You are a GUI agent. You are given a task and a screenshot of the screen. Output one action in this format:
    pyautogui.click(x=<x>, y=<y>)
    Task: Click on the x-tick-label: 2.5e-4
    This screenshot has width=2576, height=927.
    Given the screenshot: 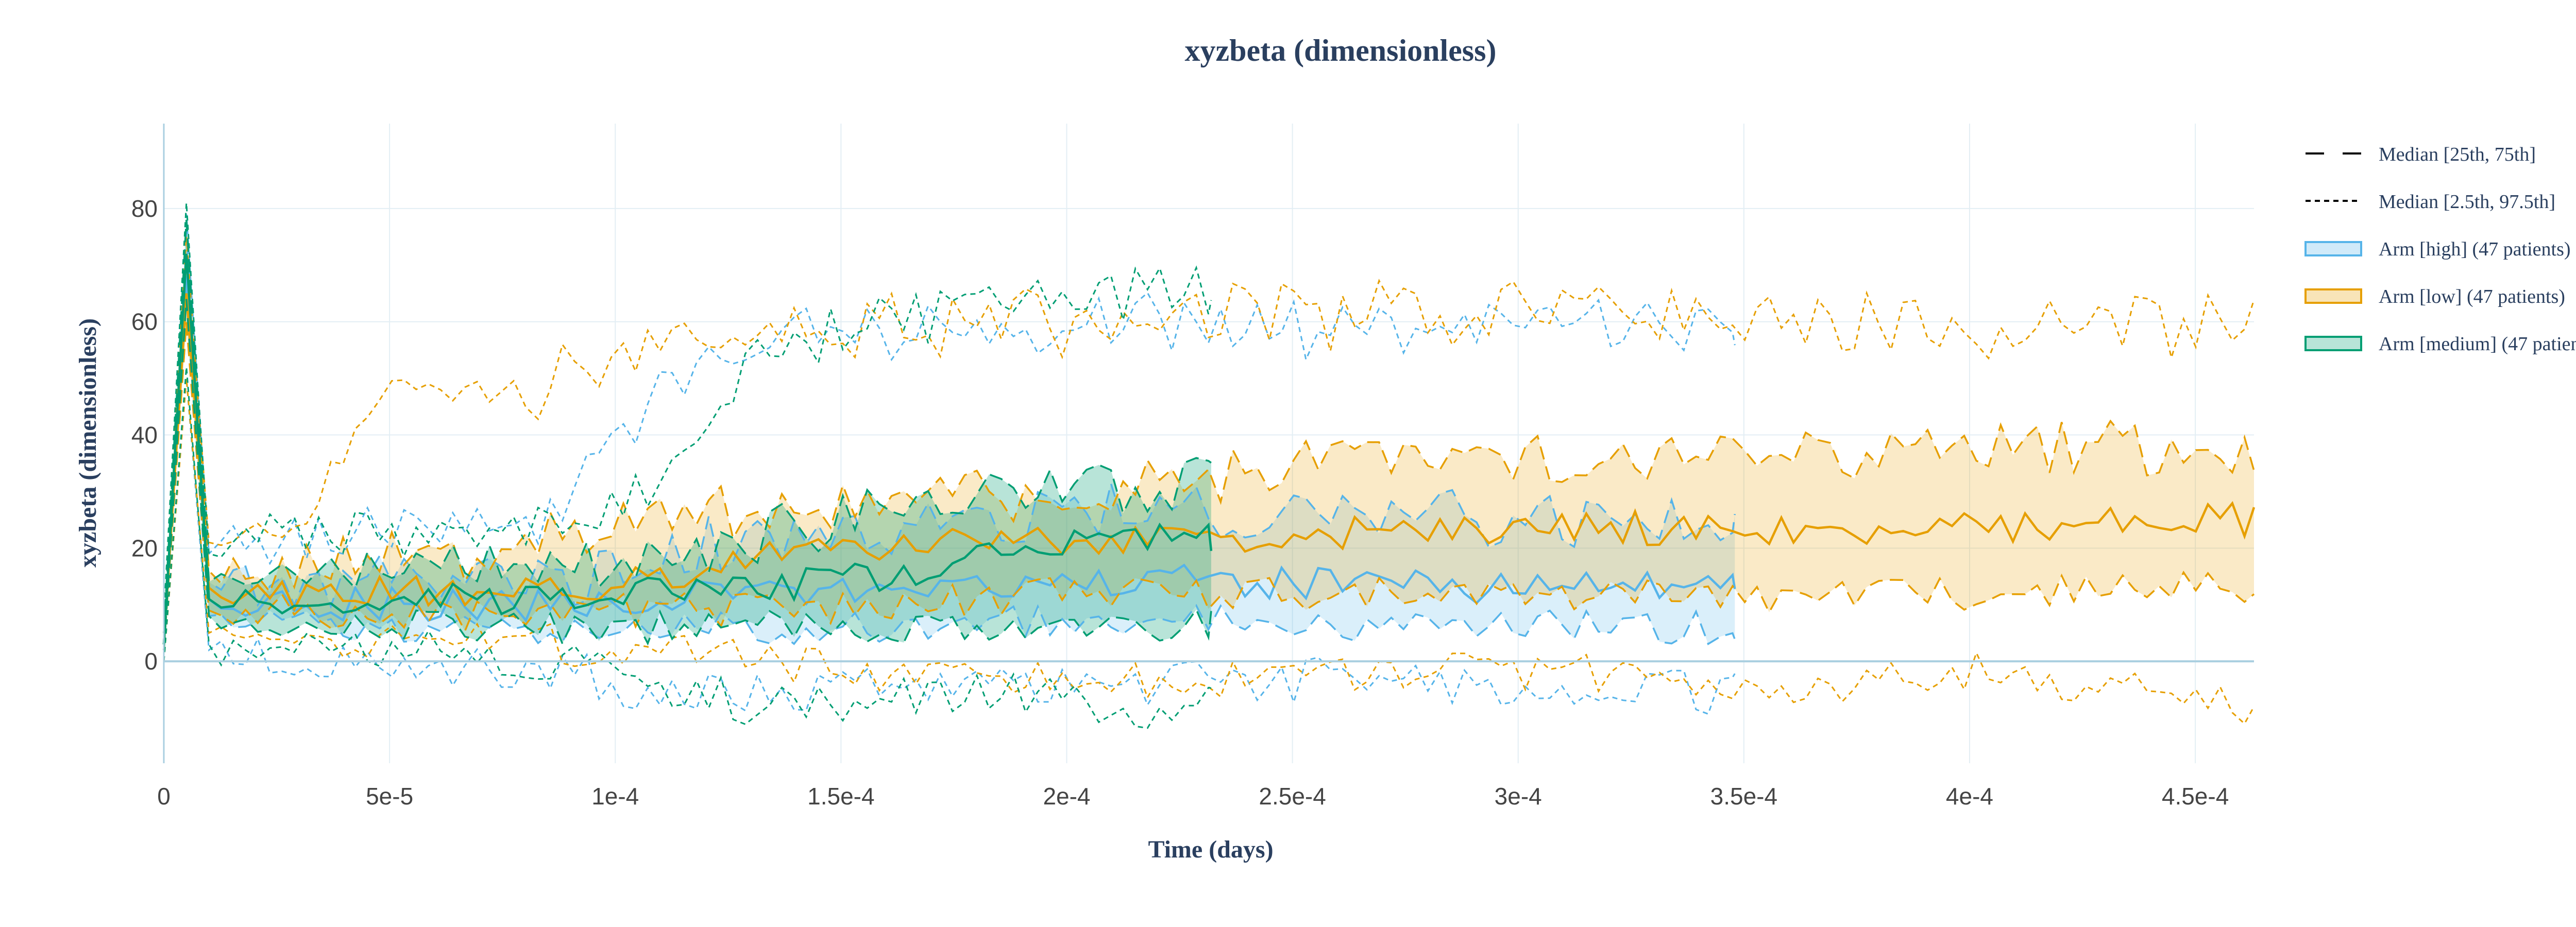 What is the action you would take?
    pyautogui.click(x=1292, y=797)
    